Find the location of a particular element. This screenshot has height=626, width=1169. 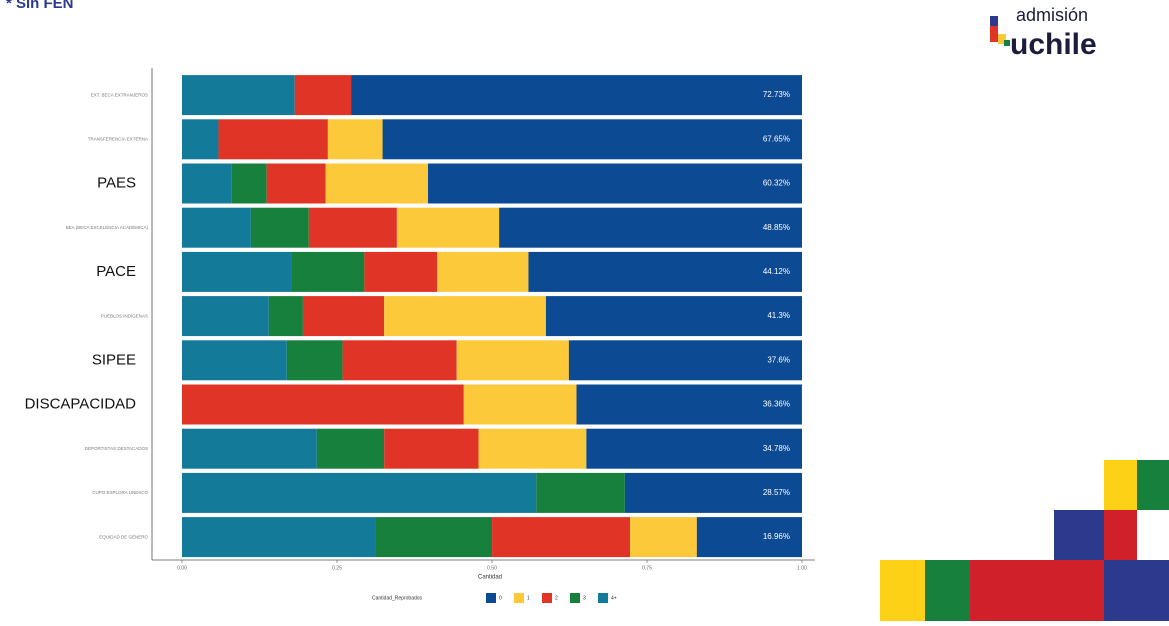

value-label: 48.85% is located at coordinates (776, 227).